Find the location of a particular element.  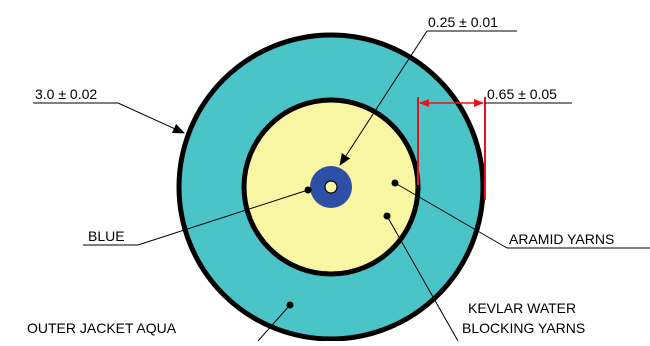

jacket-thickness-label: 0.65 ± 0.05 is located at coordinates (522, 94).